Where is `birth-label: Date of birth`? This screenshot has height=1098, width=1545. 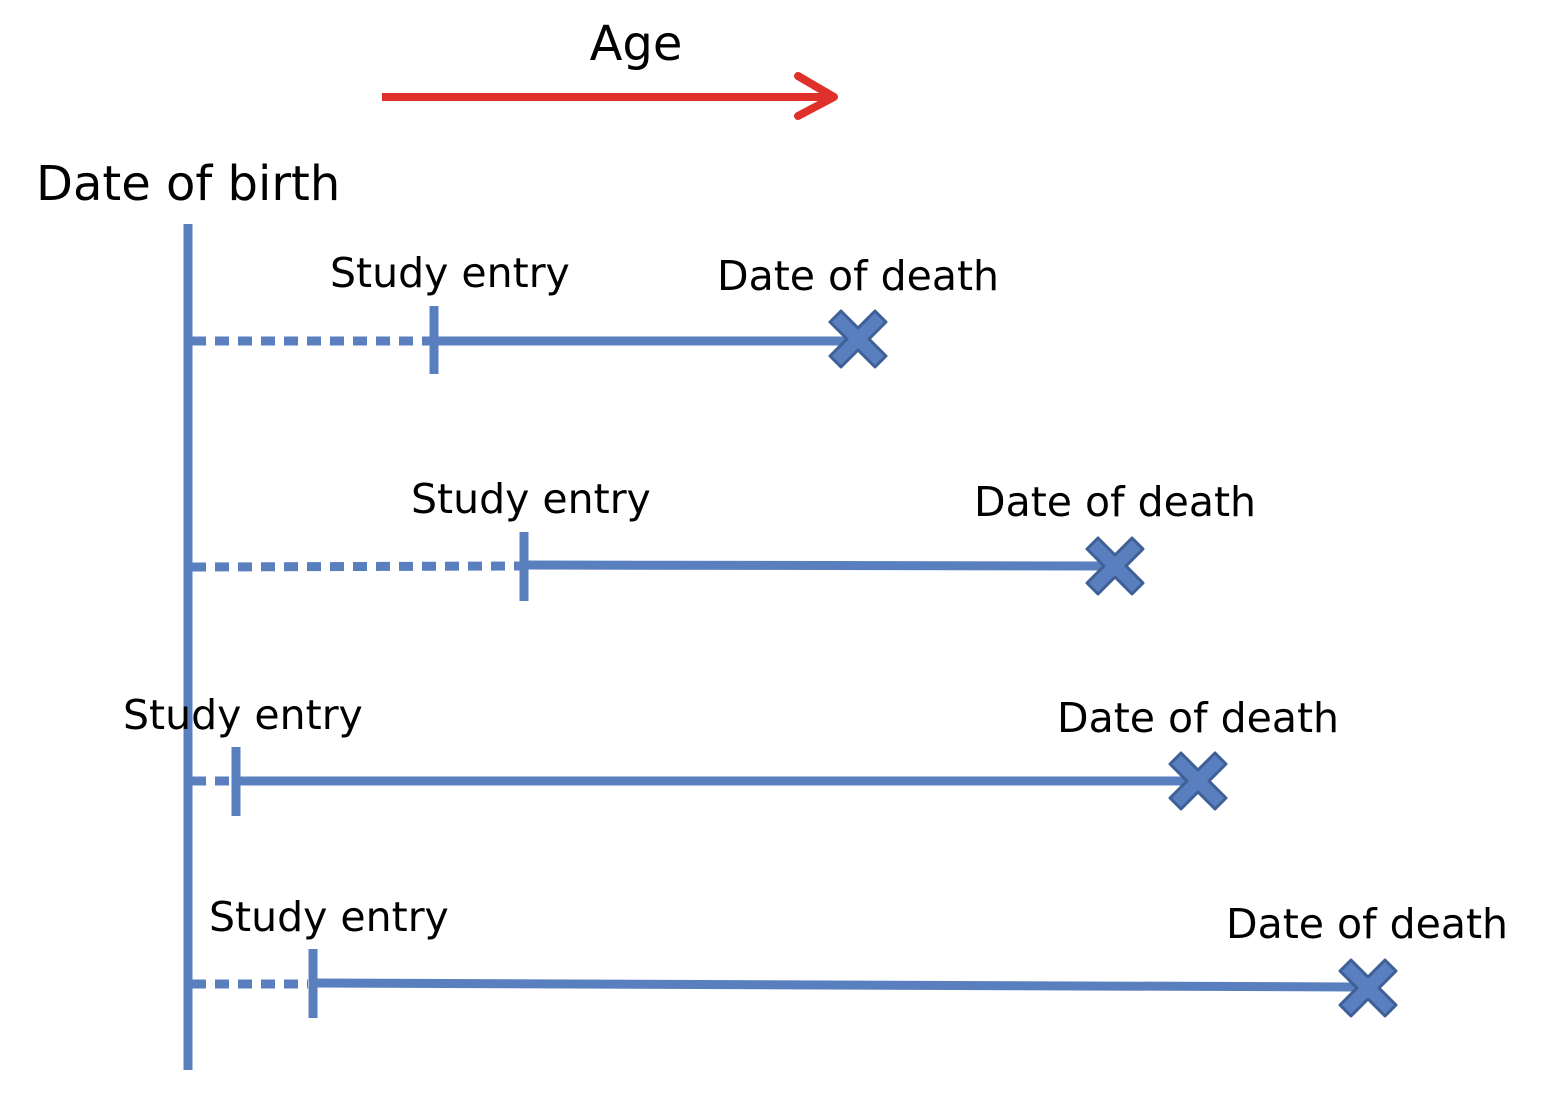
birth-label: Date of birth is located at coordinates (188, 184).